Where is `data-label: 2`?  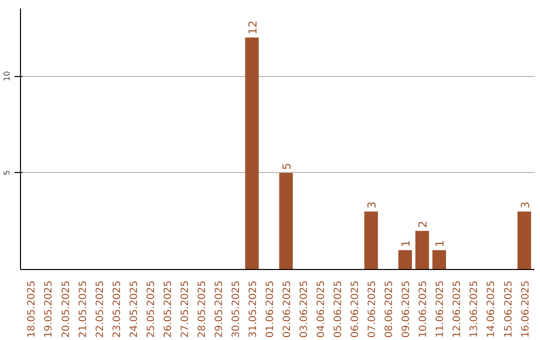 data-label: 2 is located at coordinates (423, 224).